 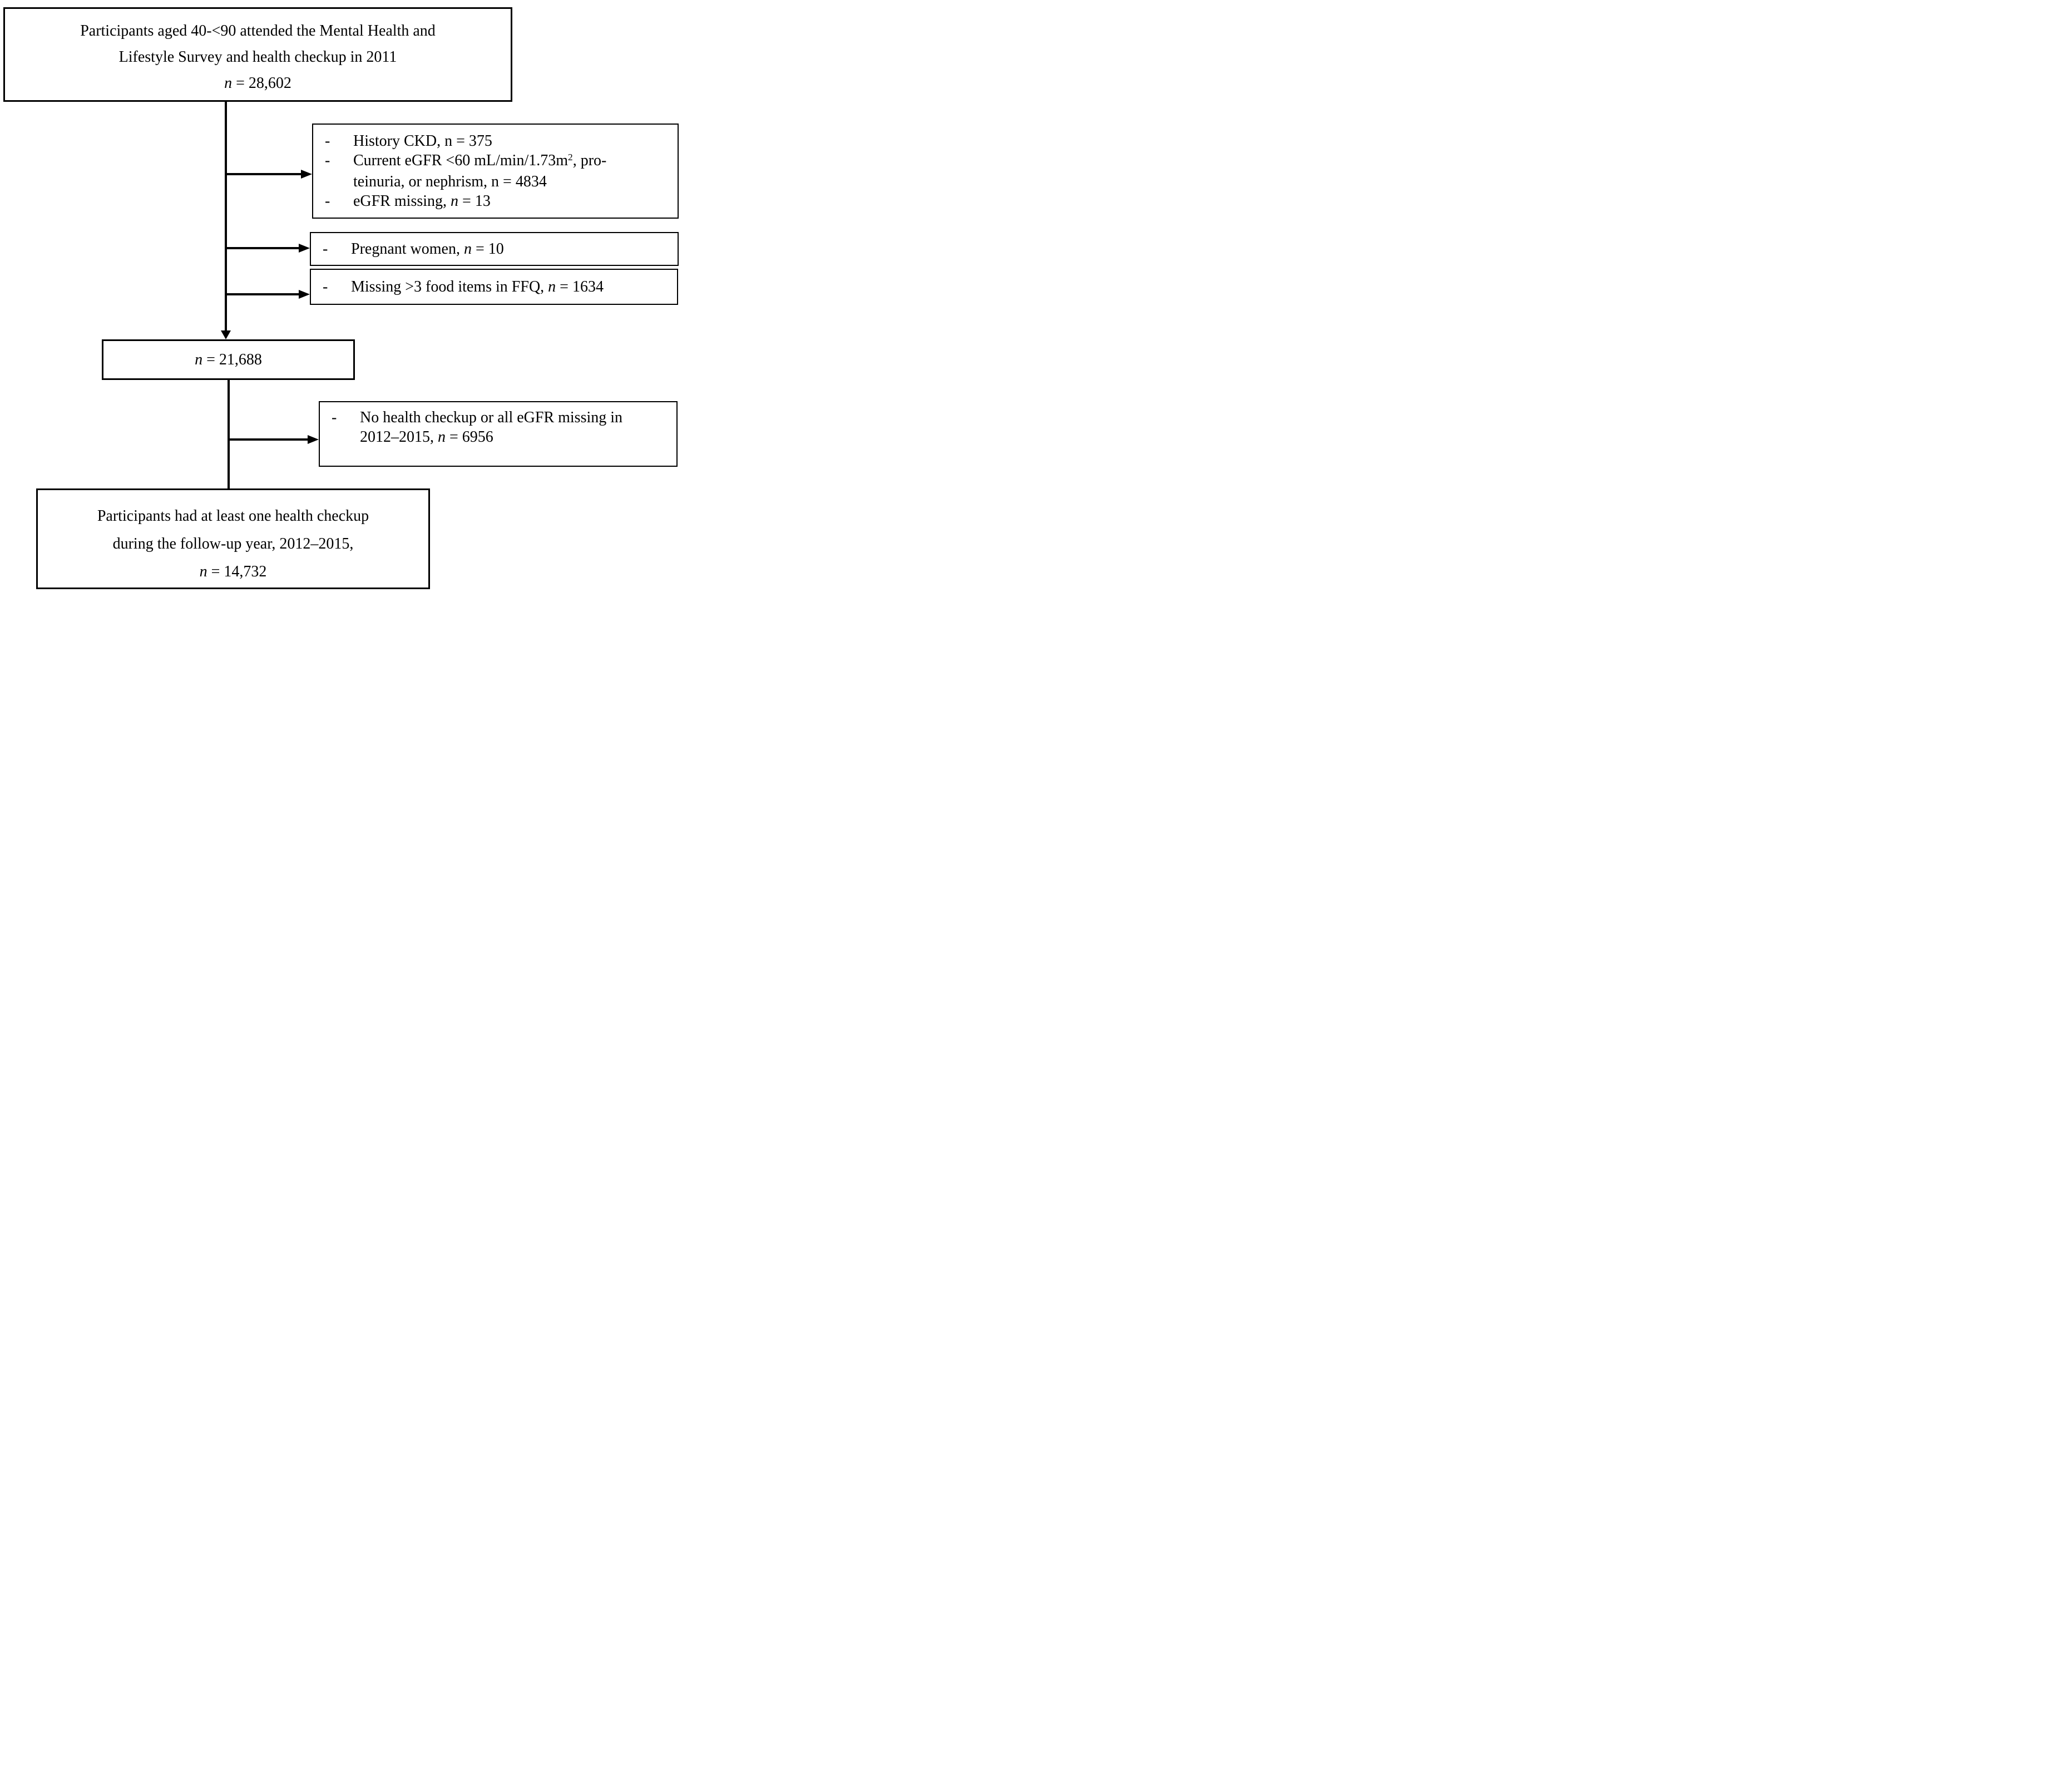 What do you see at coordinates (422, 141) in the screenshot?
I see `list-item-text: History CKD, n = 375` at bounding box center [422, 141].